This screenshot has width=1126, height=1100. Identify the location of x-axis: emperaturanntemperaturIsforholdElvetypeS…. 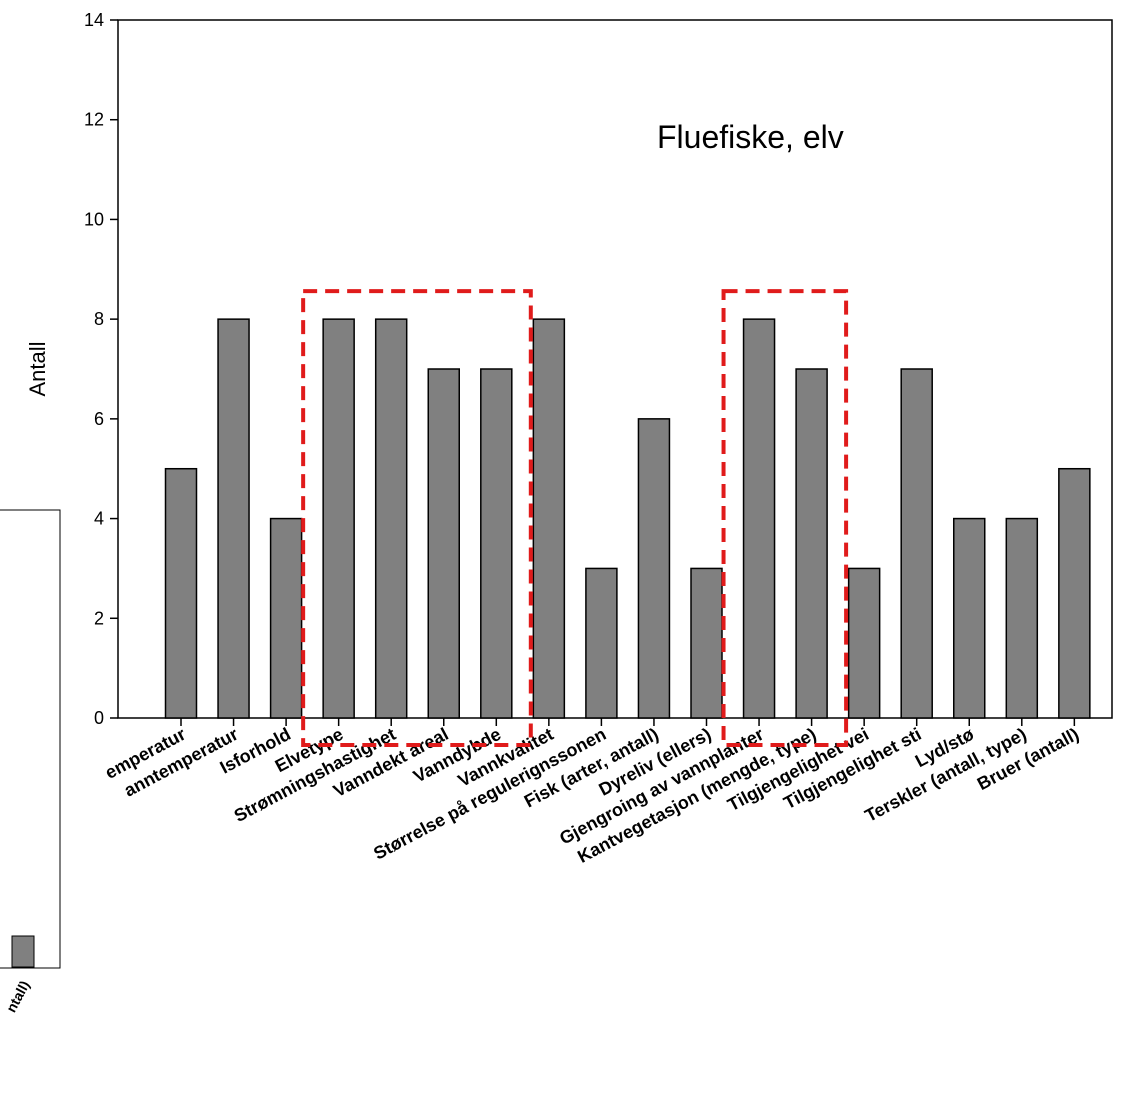
(592, 792).